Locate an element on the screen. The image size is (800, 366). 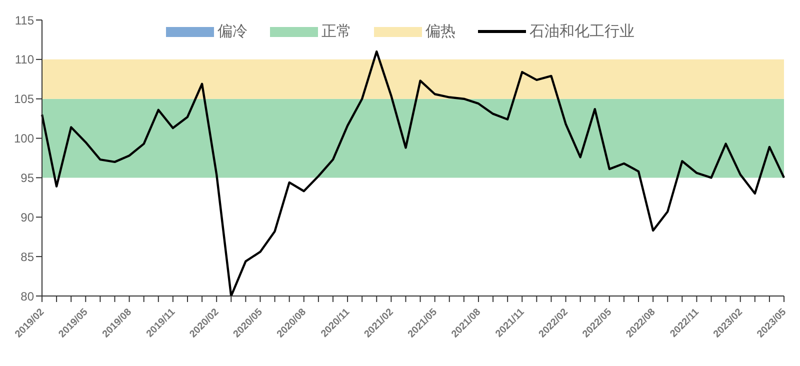
y-tick-label: 80 is located at coordinates (27, 296).